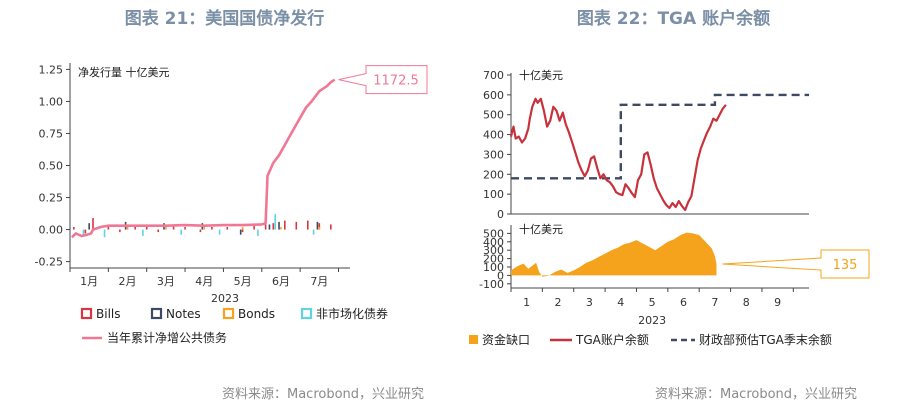 This screenshot has width=898, height=407. Describe the element at coordinates (156, 313) in the screenshot. I see `legend-marker-notes` at that location.